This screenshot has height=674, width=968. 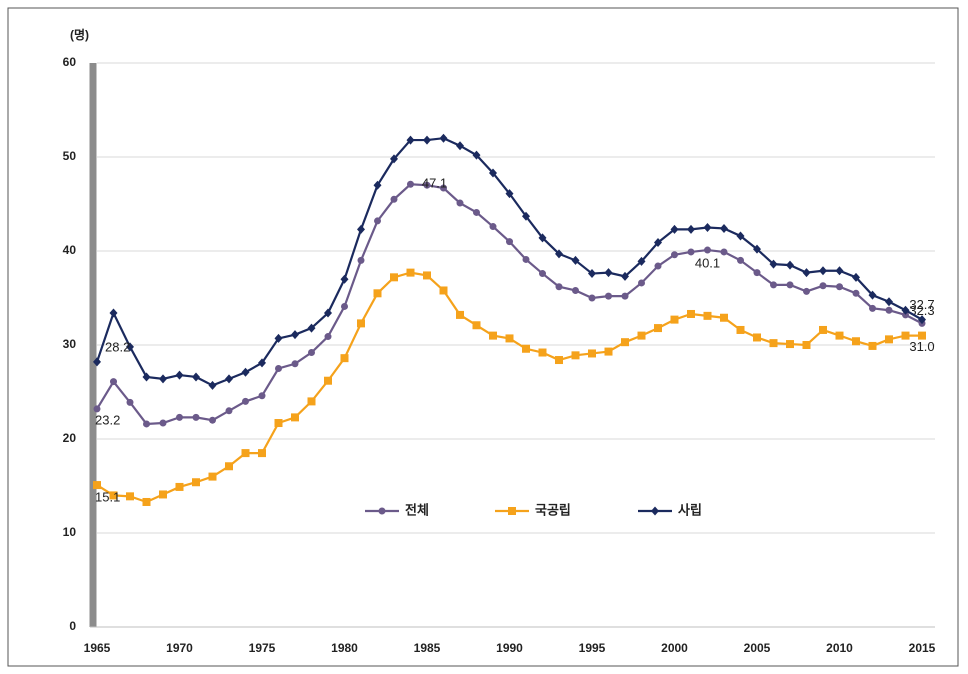 What do you see at coordinates (107, 496) in the screenshot?
I see `data-label: 15.1` at bounding box center [107, 496].